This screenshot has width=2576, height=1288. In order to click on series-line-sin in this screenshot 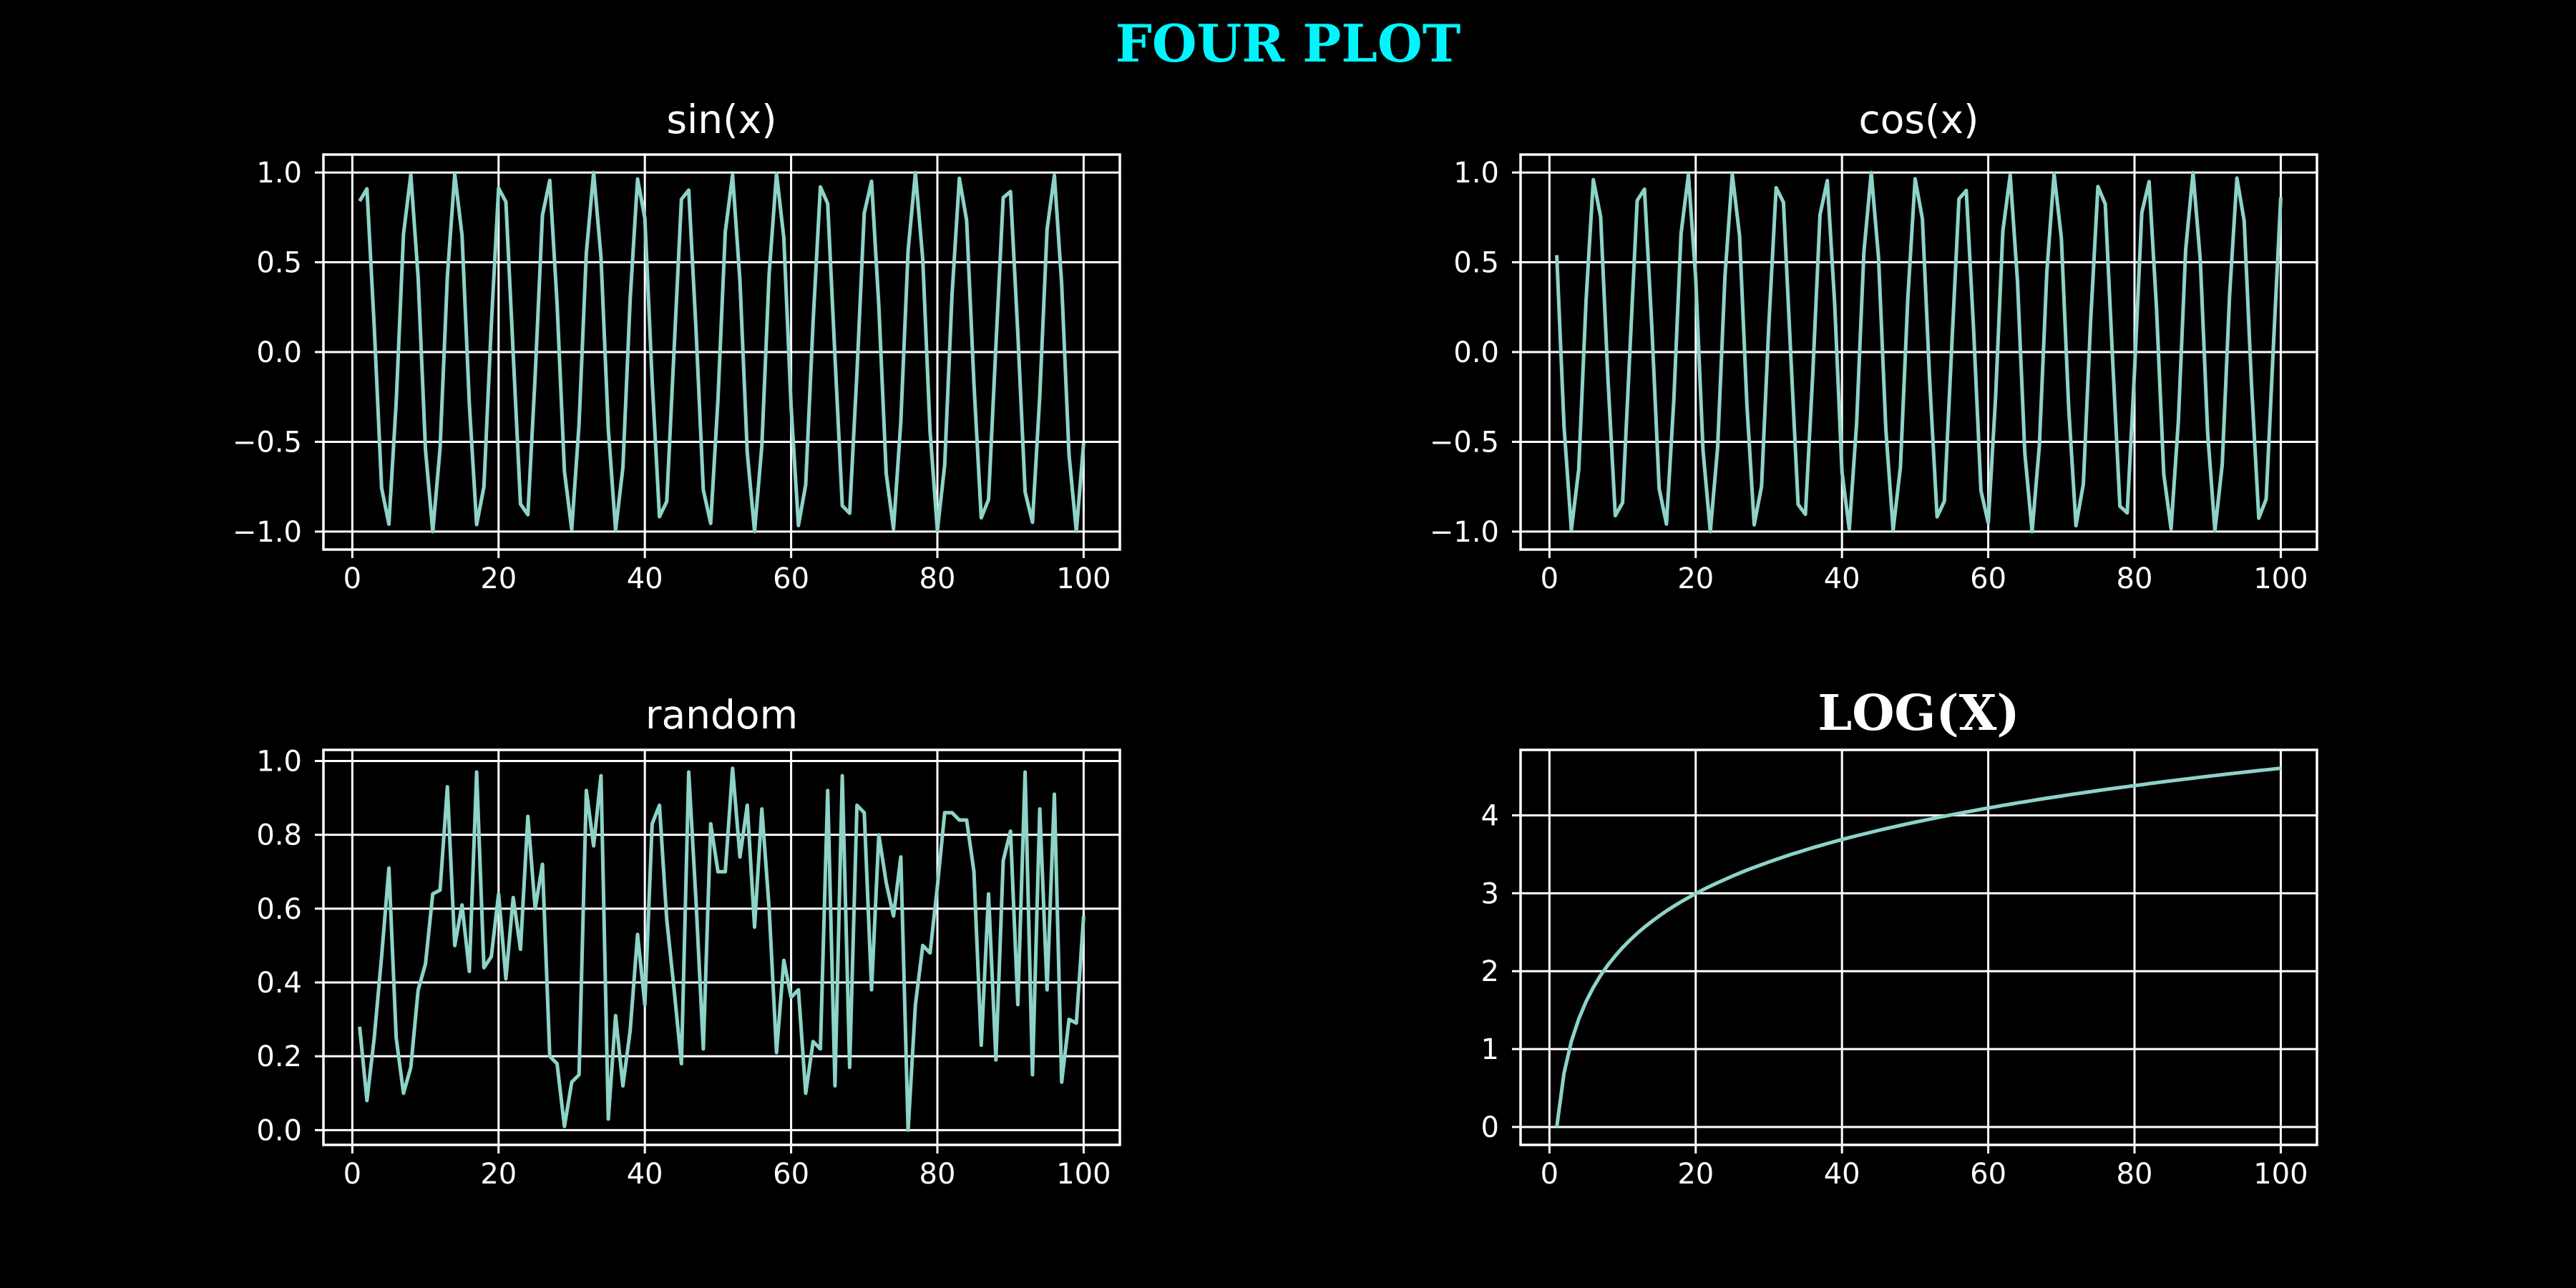, I will do `click(721, 352)`.